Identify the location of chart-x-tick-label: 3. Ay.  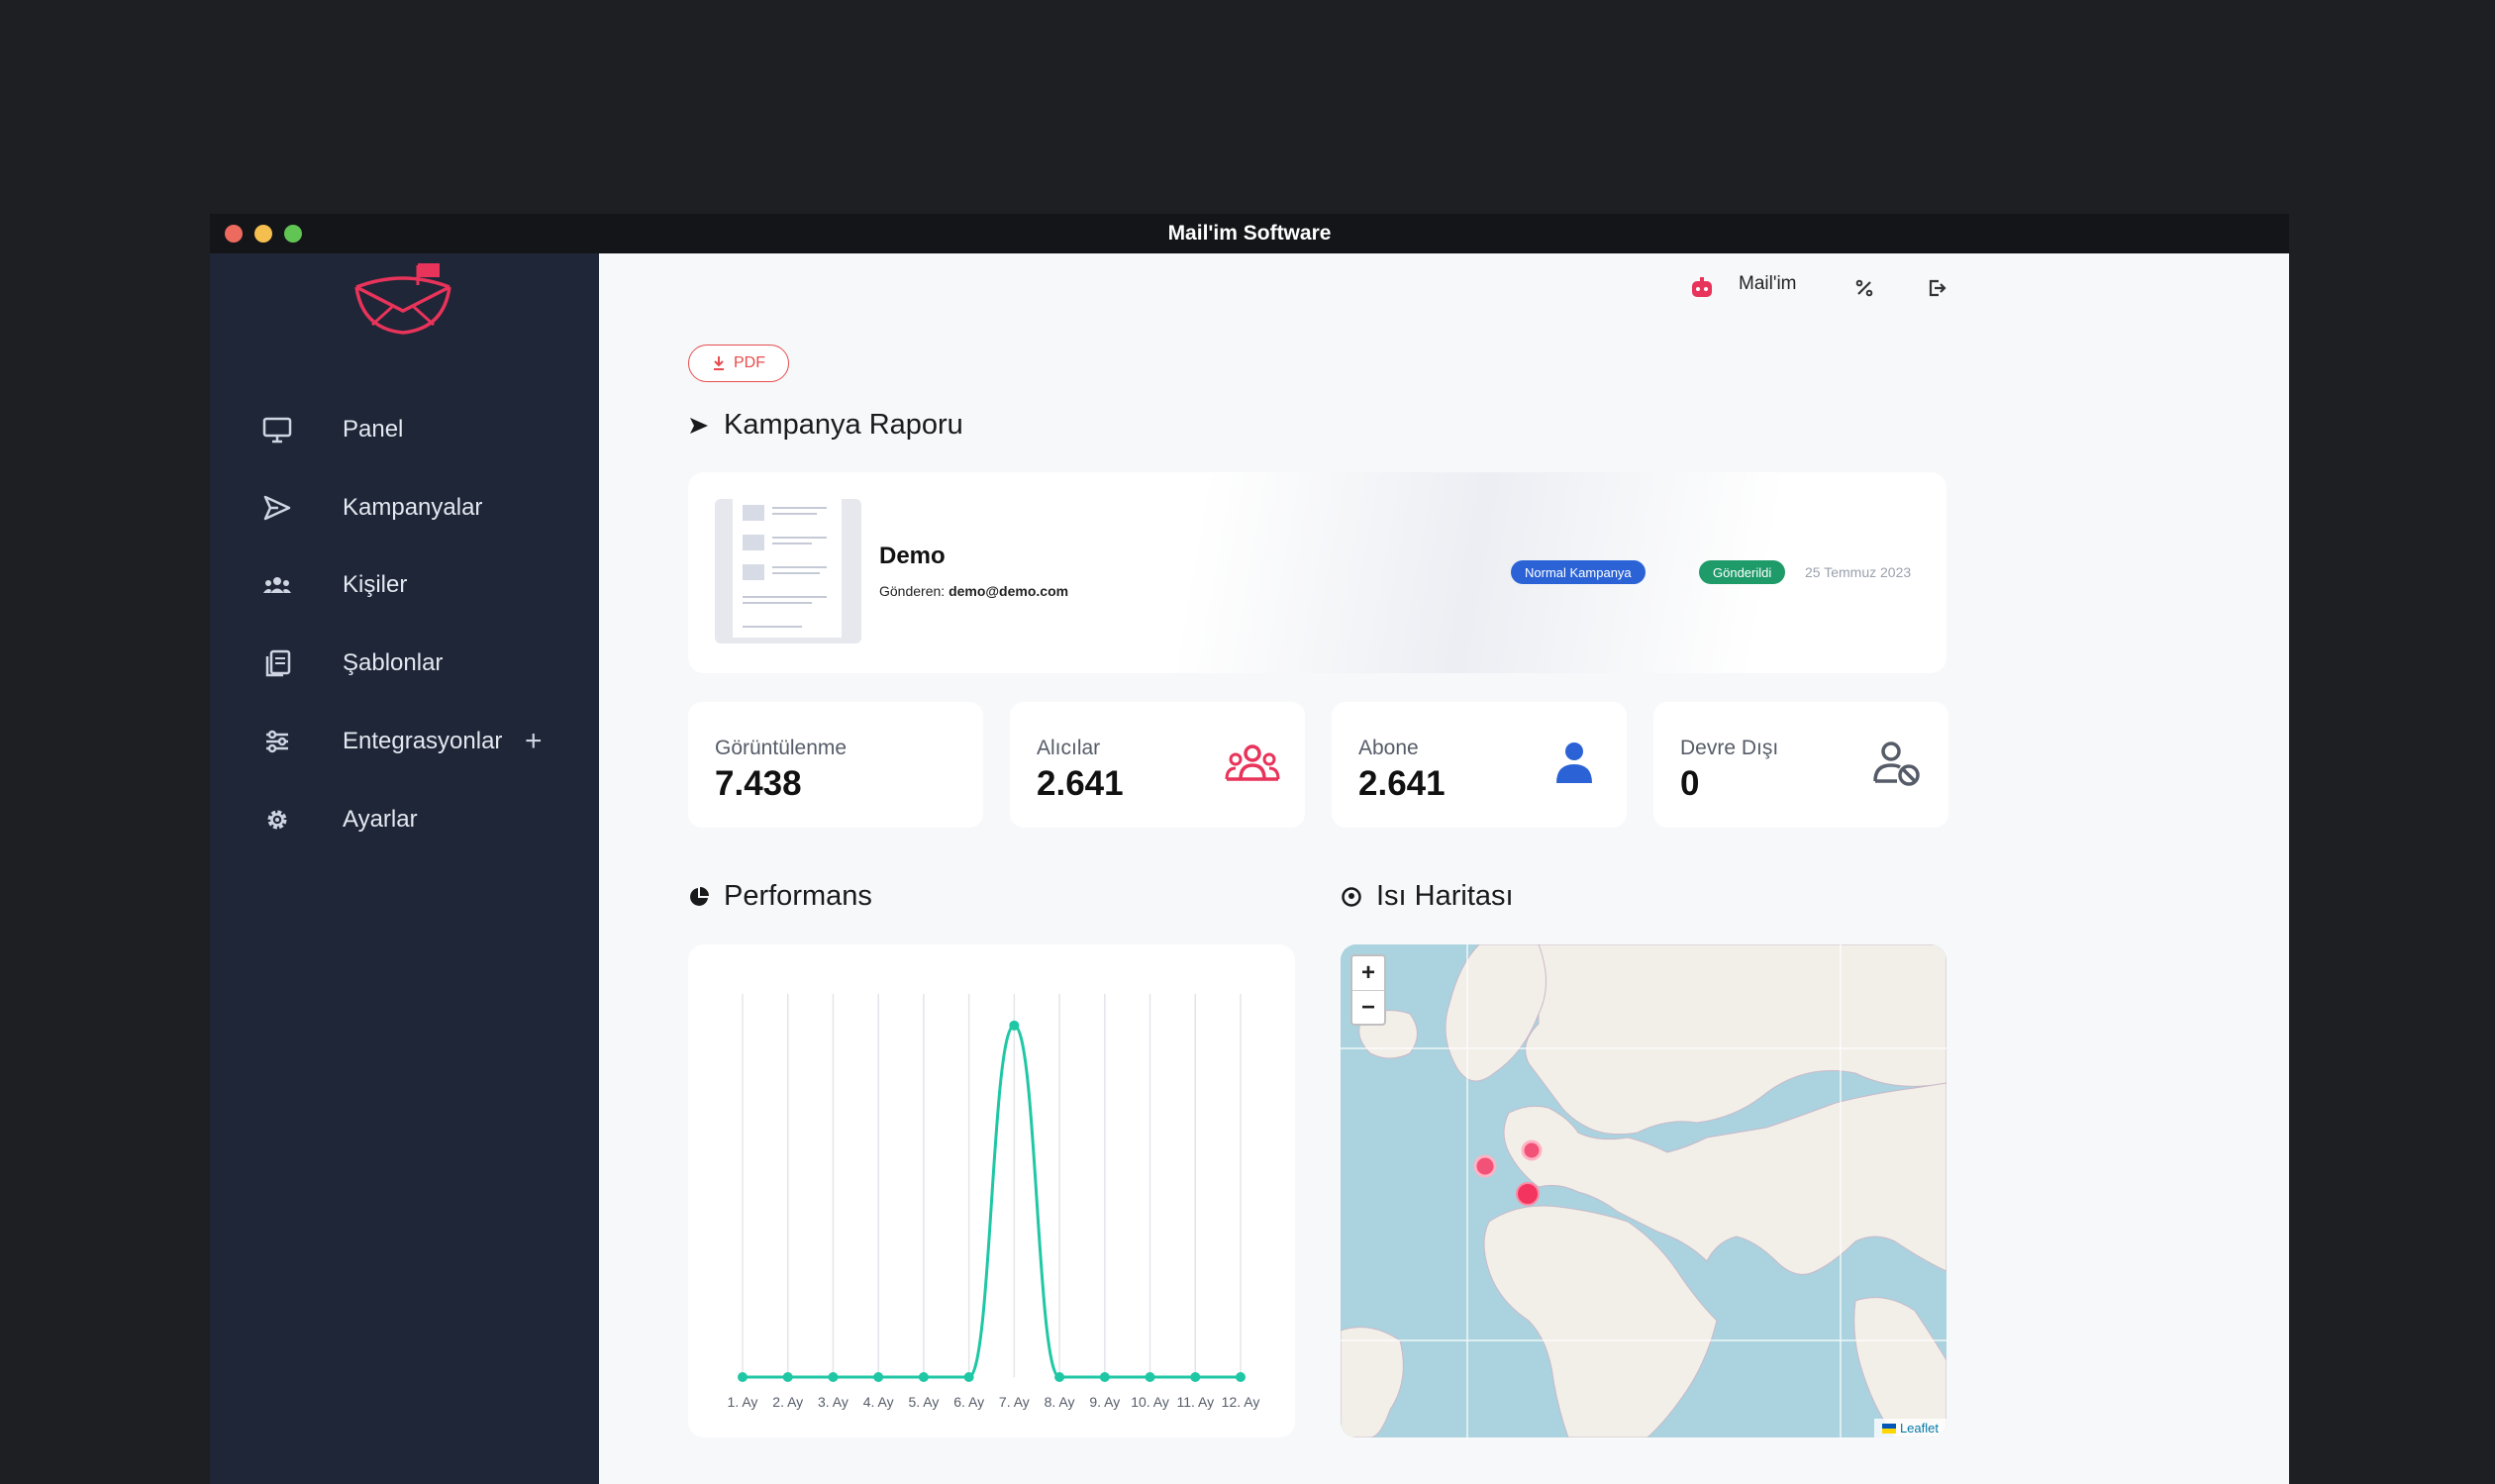
(833, 1402).